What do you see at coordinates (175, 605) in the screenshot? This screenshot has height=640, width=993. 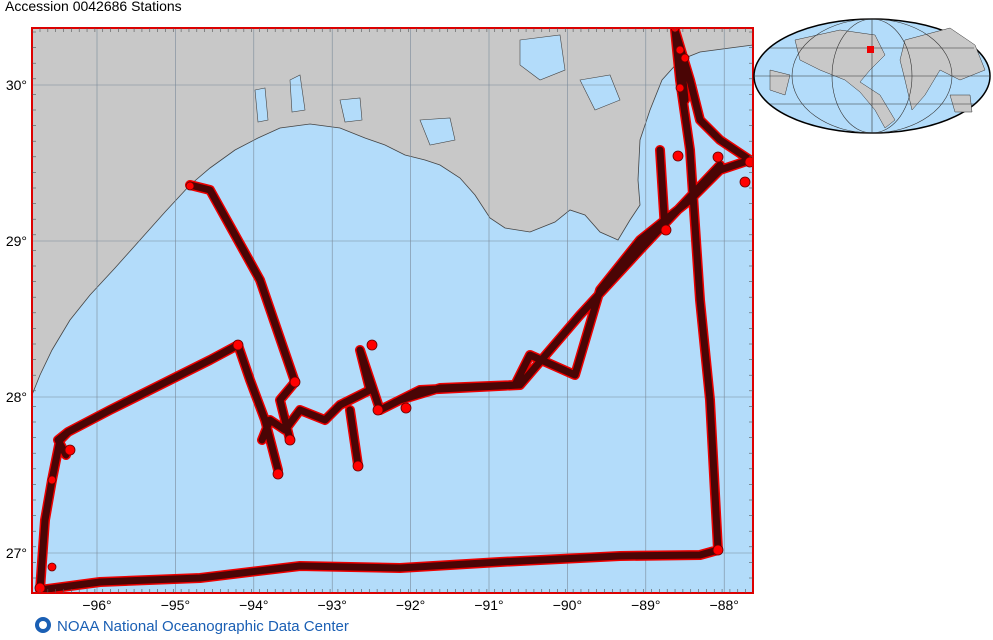 I see `longitude-label: −95°` at bounding box center [175, 605].